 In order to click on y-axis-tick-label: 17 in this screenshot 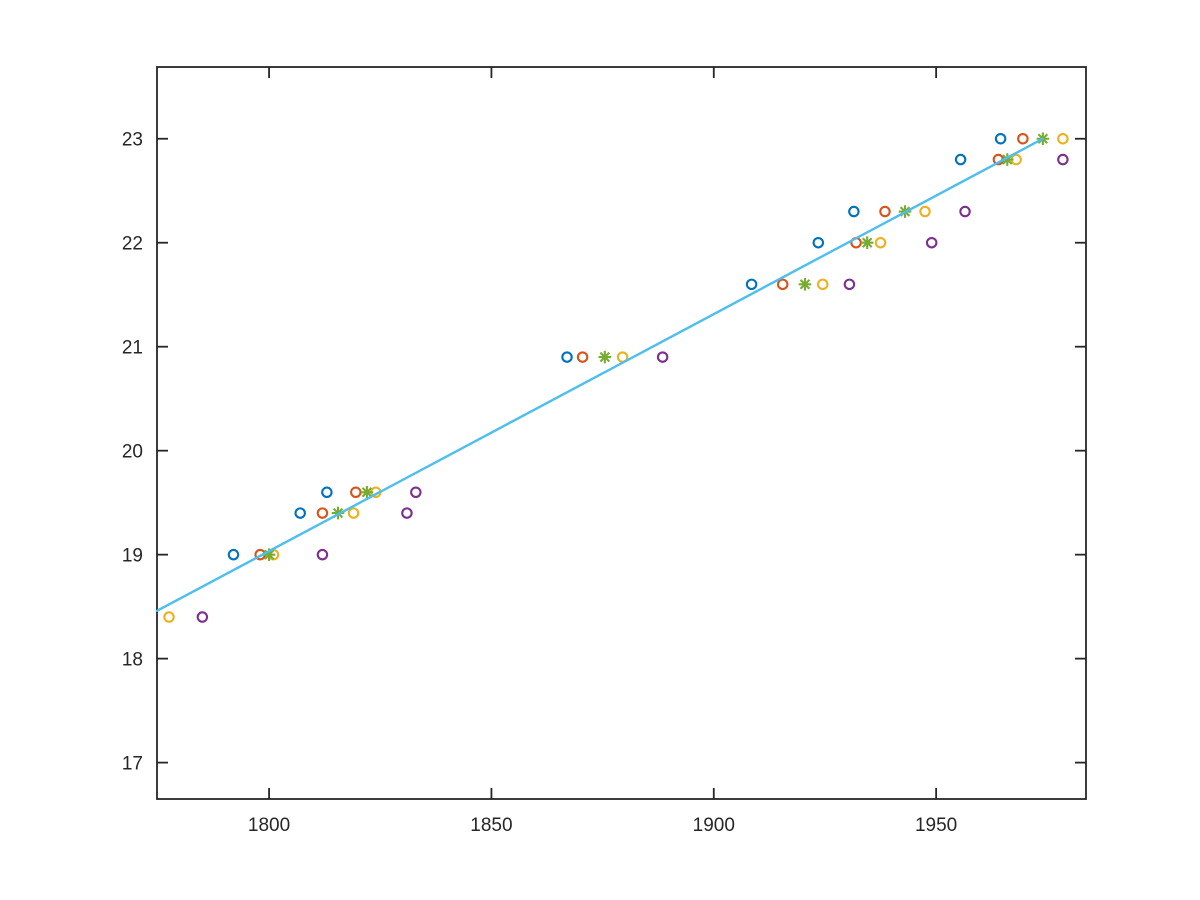, I will do `click(132, 764)`.